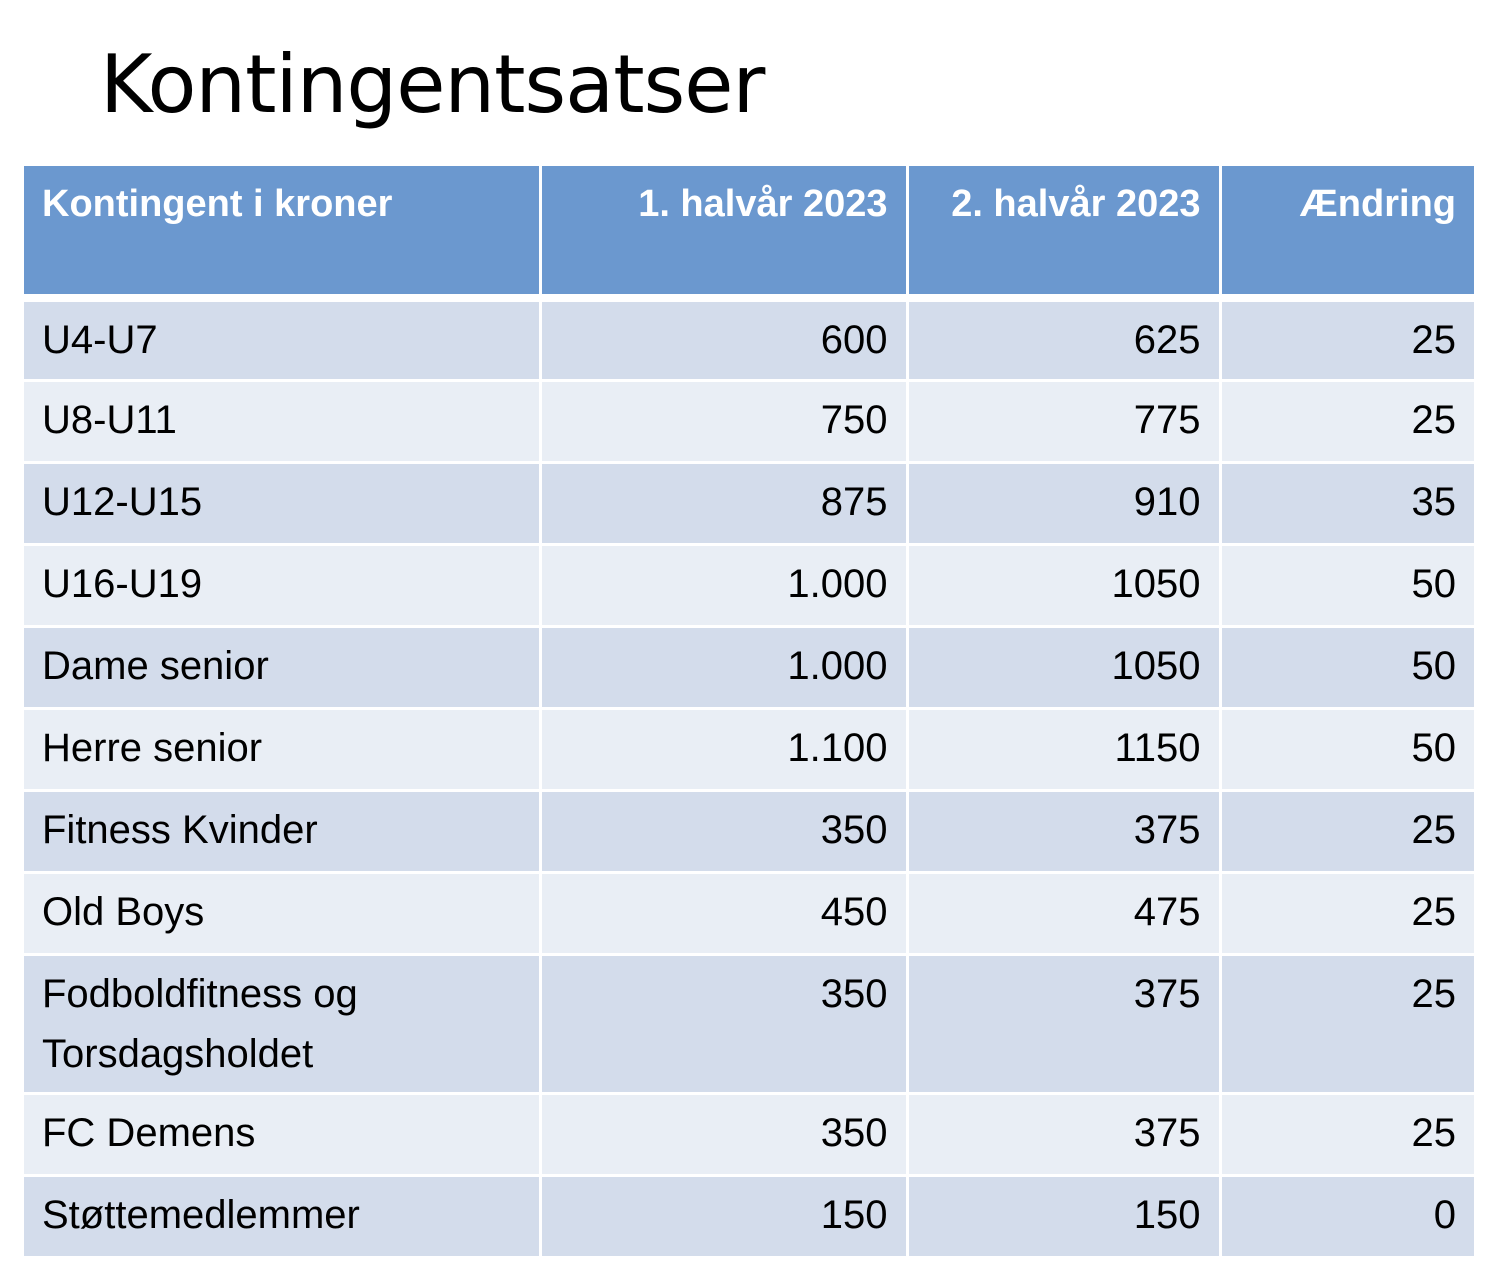 This screenshot has height=1278, width=1486. I want to click on category-cell: Fitness Kvinder, so click(283, 831).